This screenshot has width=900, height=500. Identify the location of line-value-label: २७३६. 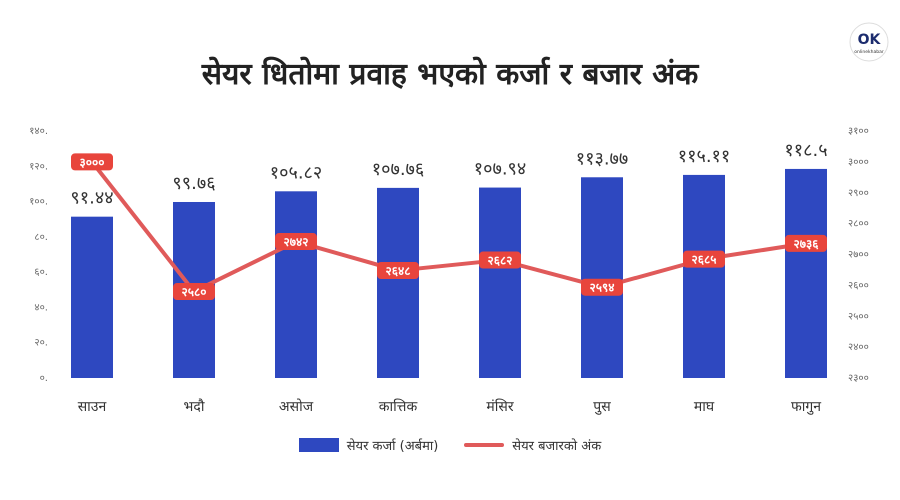
(807, 244).